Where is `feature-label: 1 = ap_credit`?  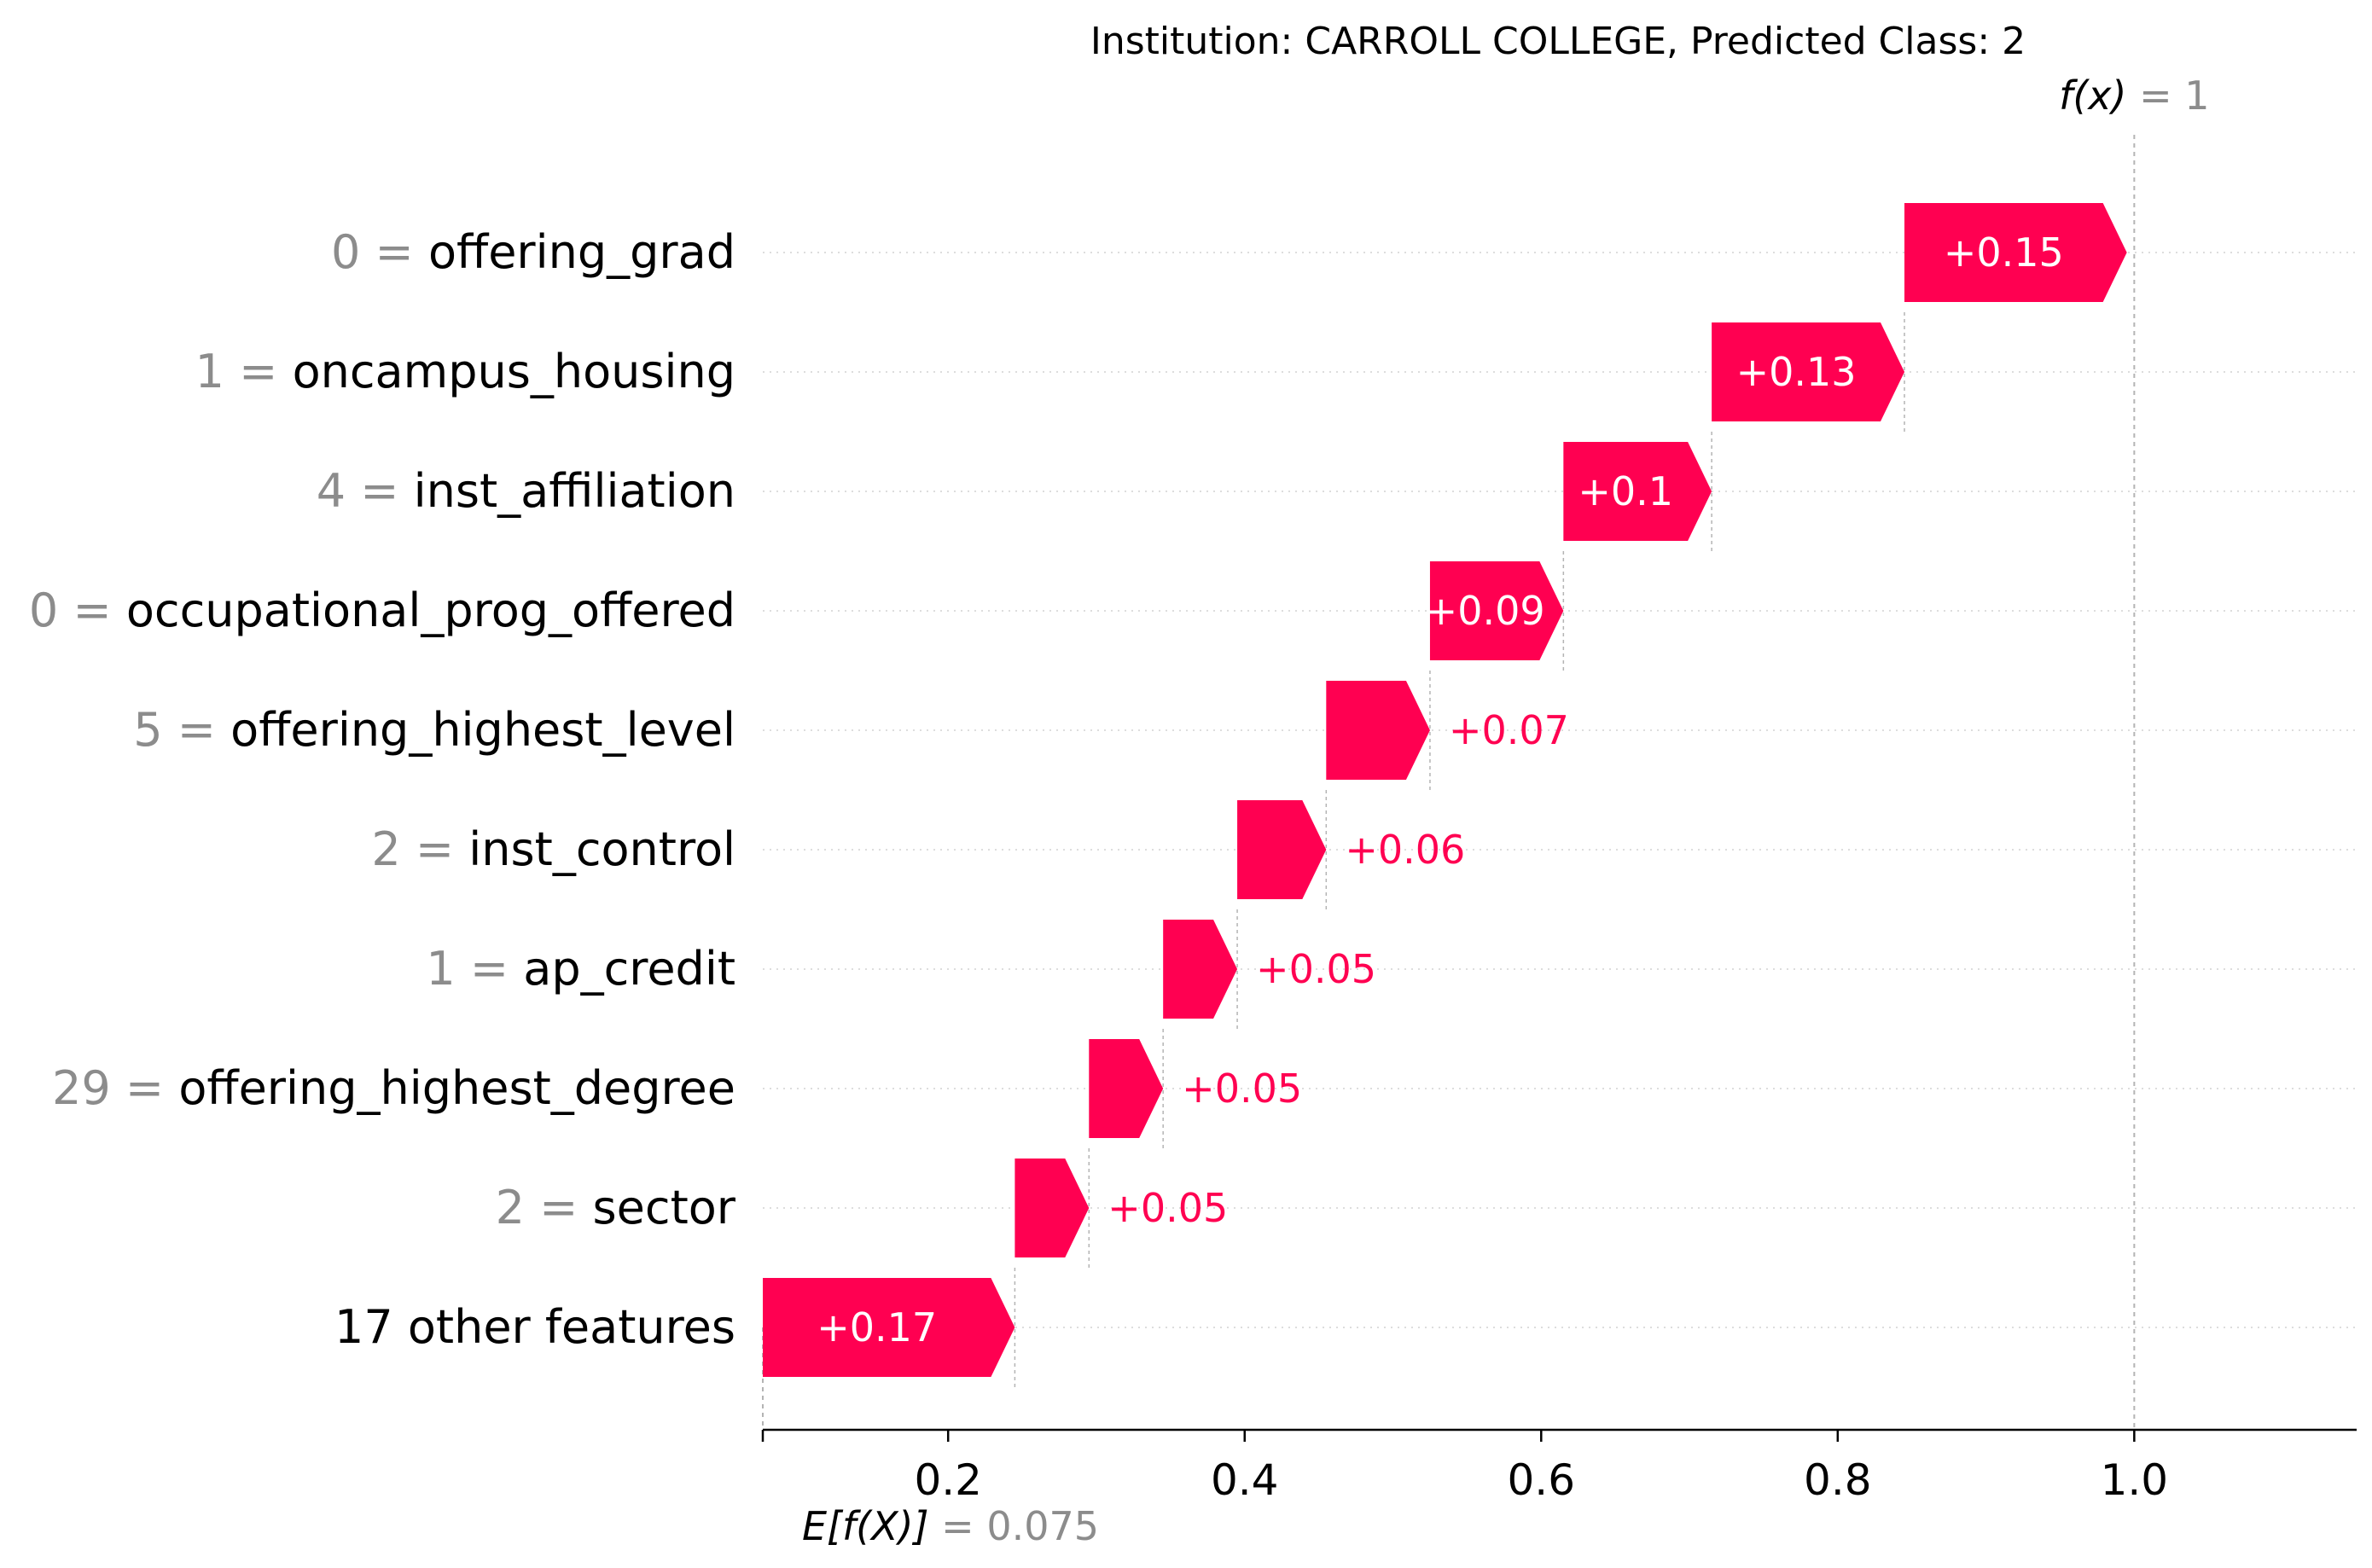 feature-label: 1 = ap_credit is located at coordinates (580, 969).